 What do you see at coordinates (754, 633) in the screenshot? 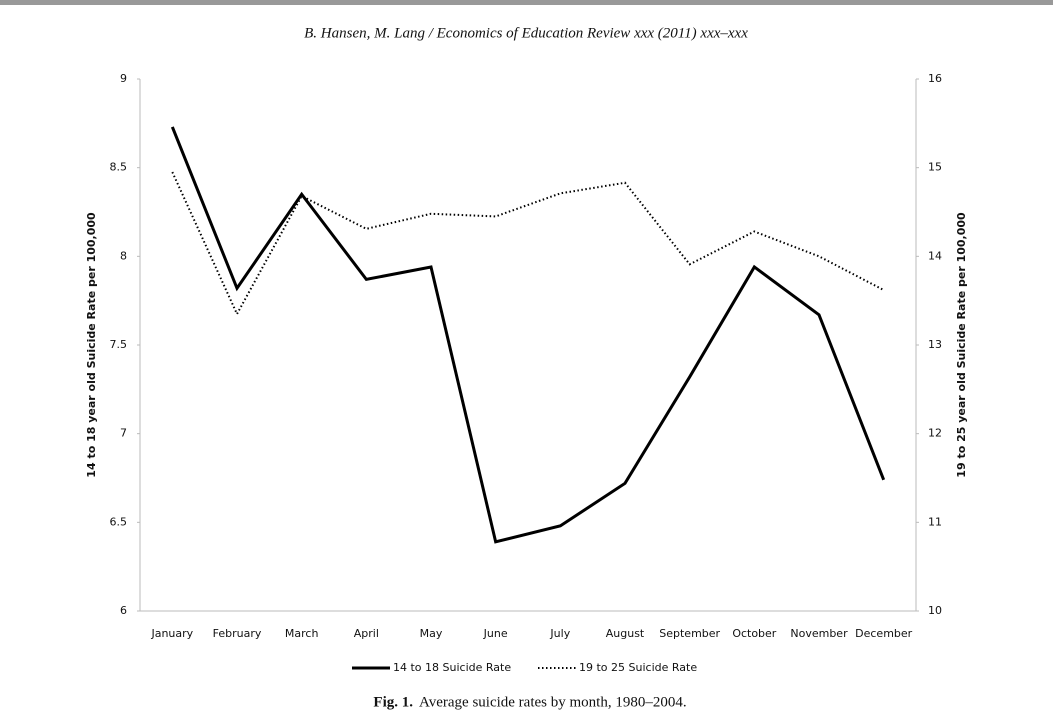
I see `x-tick-label: October` at bounding box center [754, 633].